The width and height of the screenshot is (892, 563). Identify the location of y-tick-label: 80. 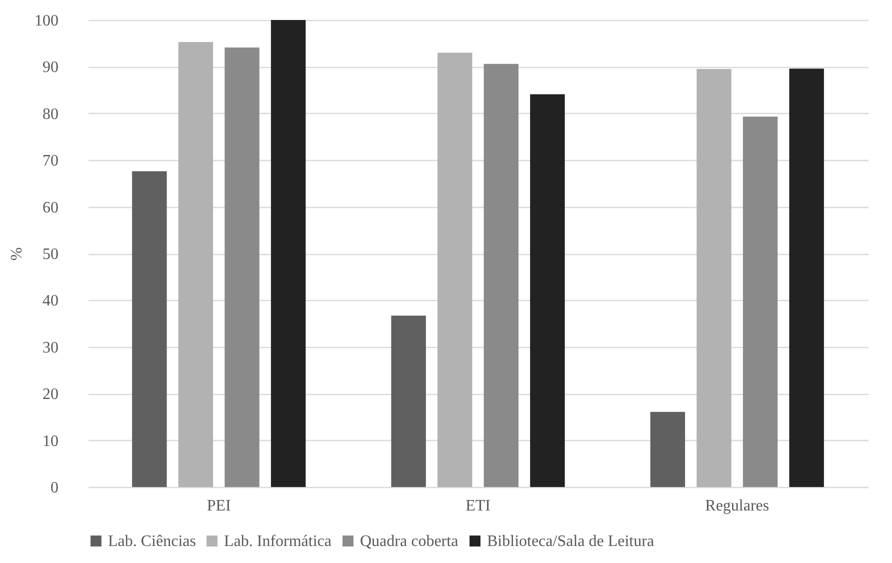
(50, 114).